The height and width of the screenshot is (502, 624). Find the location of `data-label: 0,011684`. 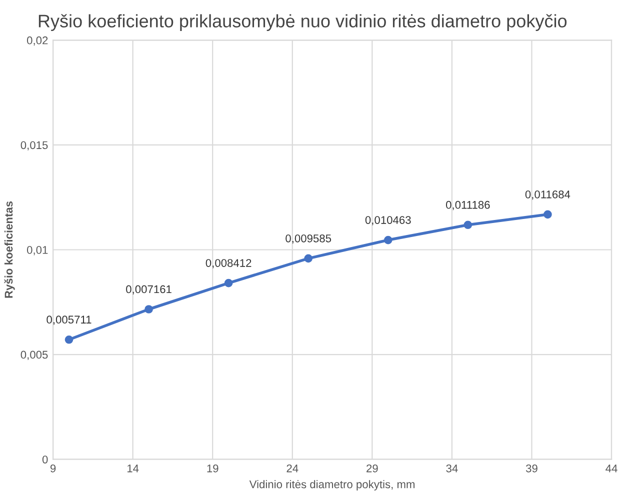

data-label: 0,011684 is located at coordinates (547, 195).